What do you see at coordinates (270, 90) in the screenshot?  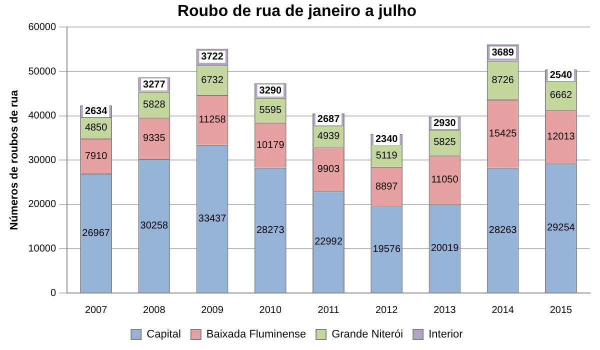 I see `data-label: 3290` at bounding box center [270, 90].